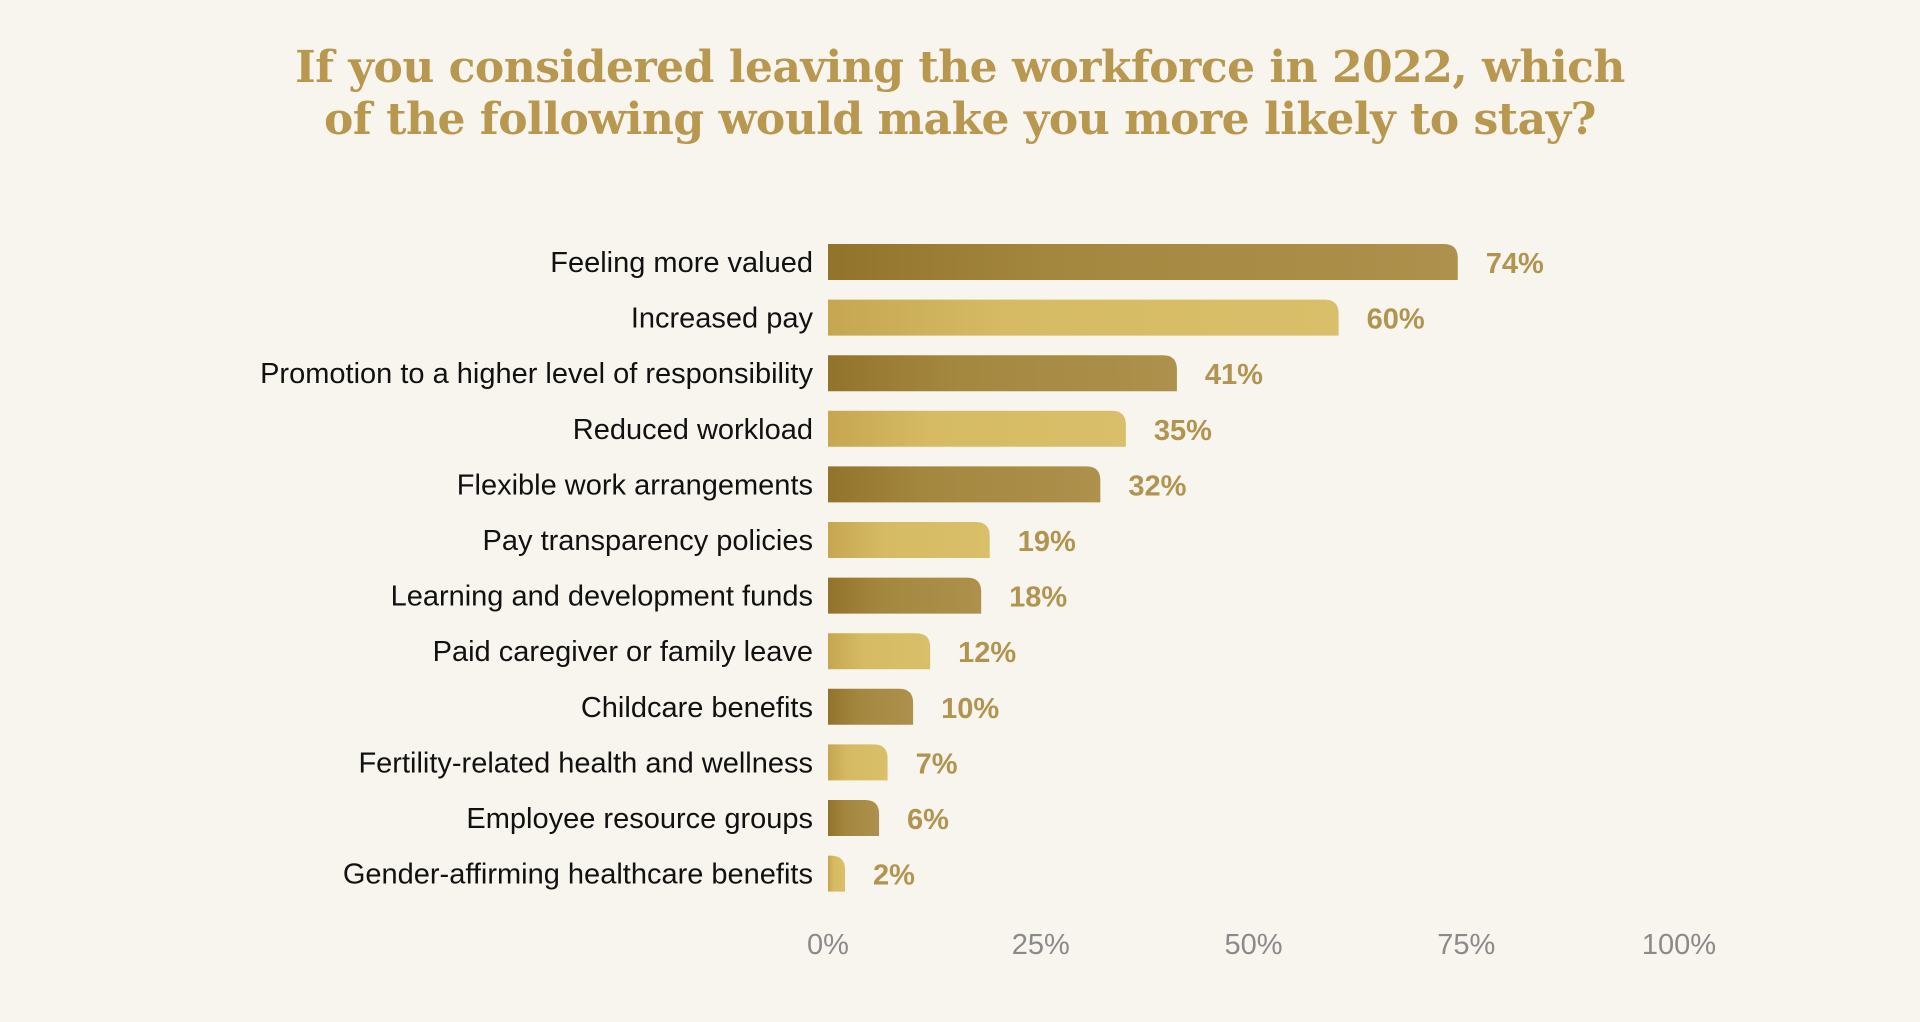  Describe the element at coordinates (648, 541) in the screenshot. I see `category-label-pay-transparency-policies: Pay transparency policies` at that location.